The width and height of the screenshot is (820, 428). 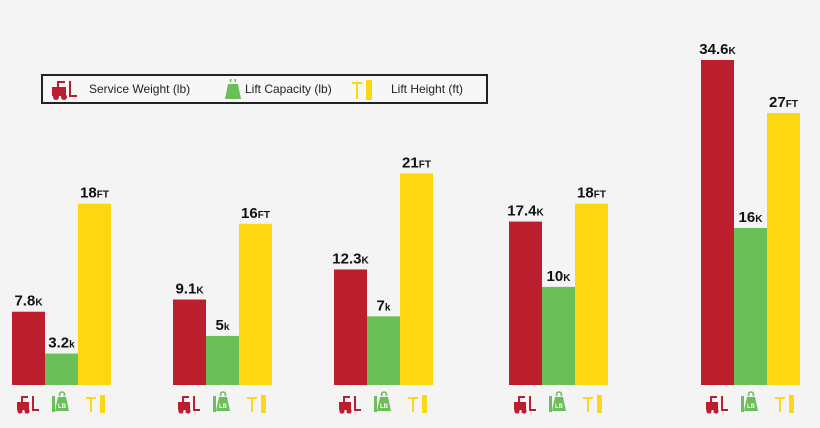 I want to click on legend-label-lift-capacity: Lift Capacity (lb), so click(x=288, y=89).